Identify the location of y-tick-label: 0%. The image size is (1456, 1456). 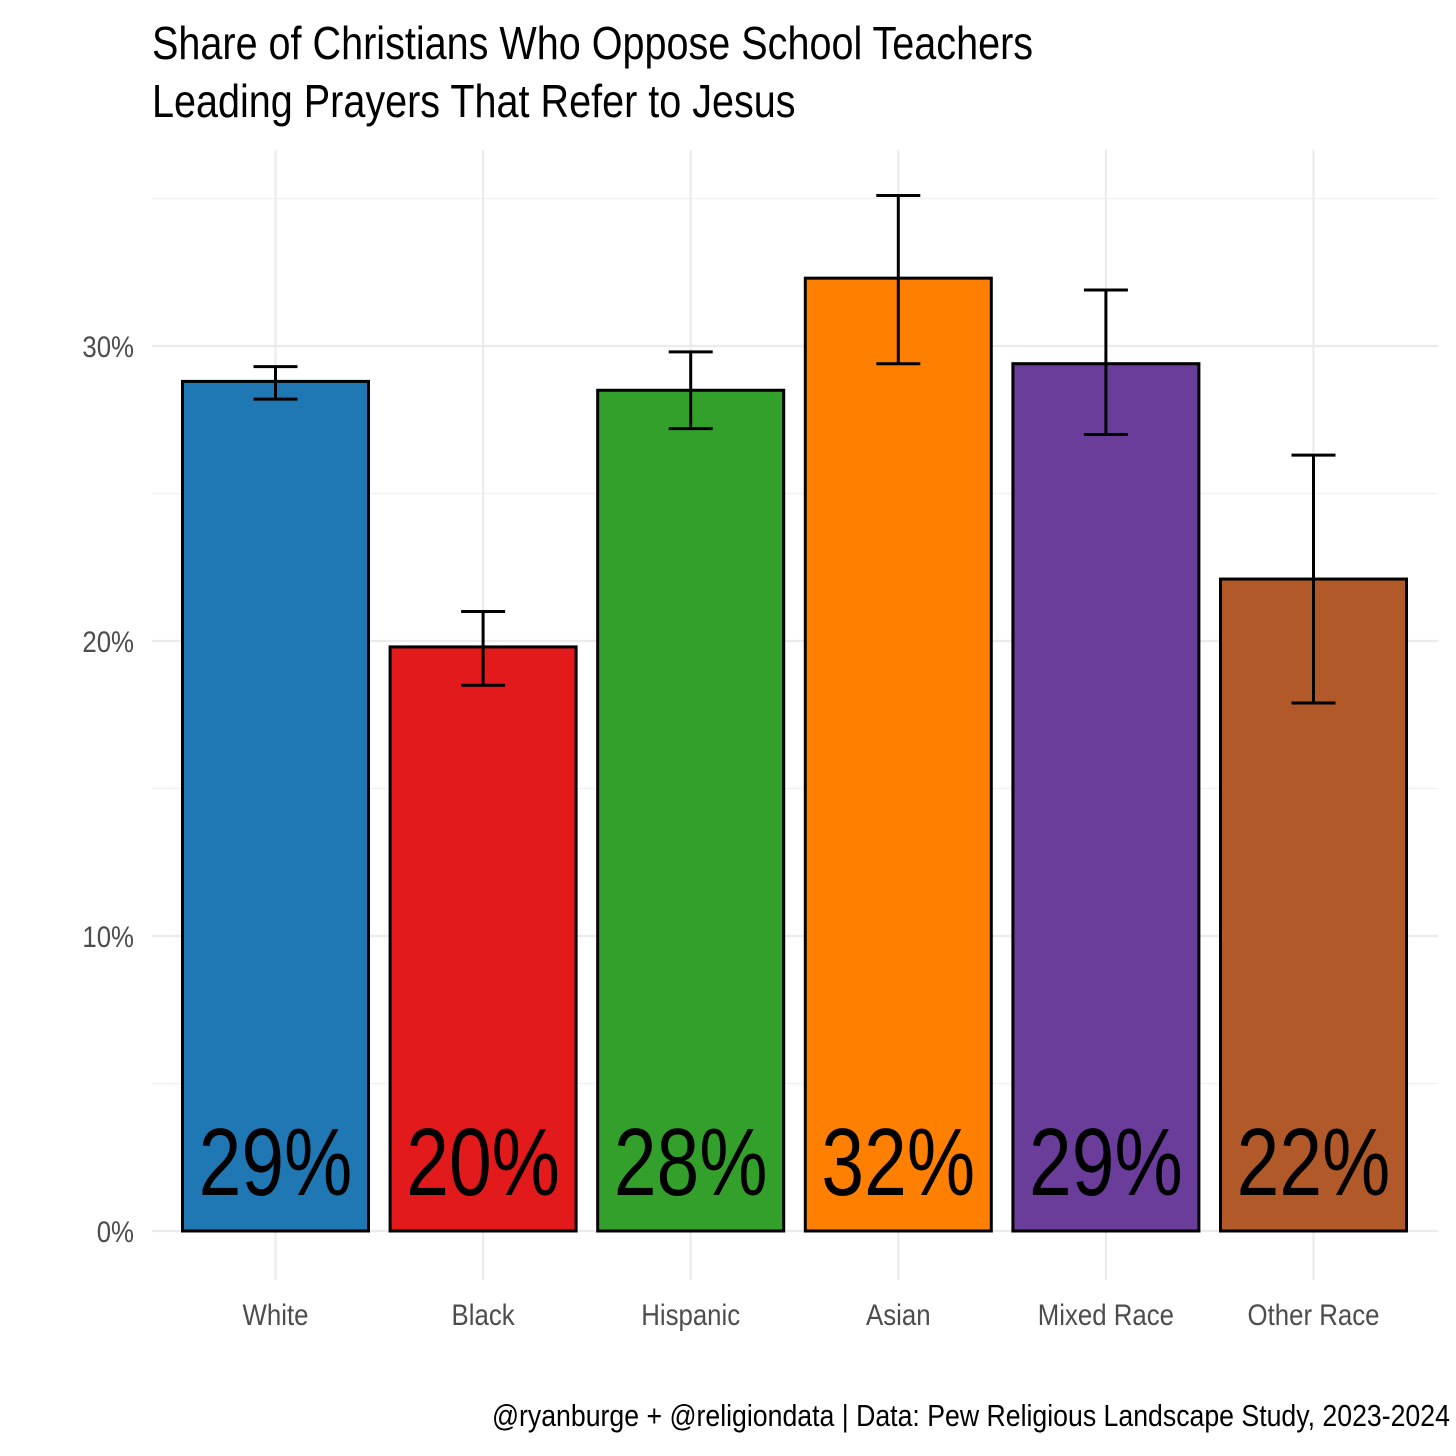
(115, 1231).